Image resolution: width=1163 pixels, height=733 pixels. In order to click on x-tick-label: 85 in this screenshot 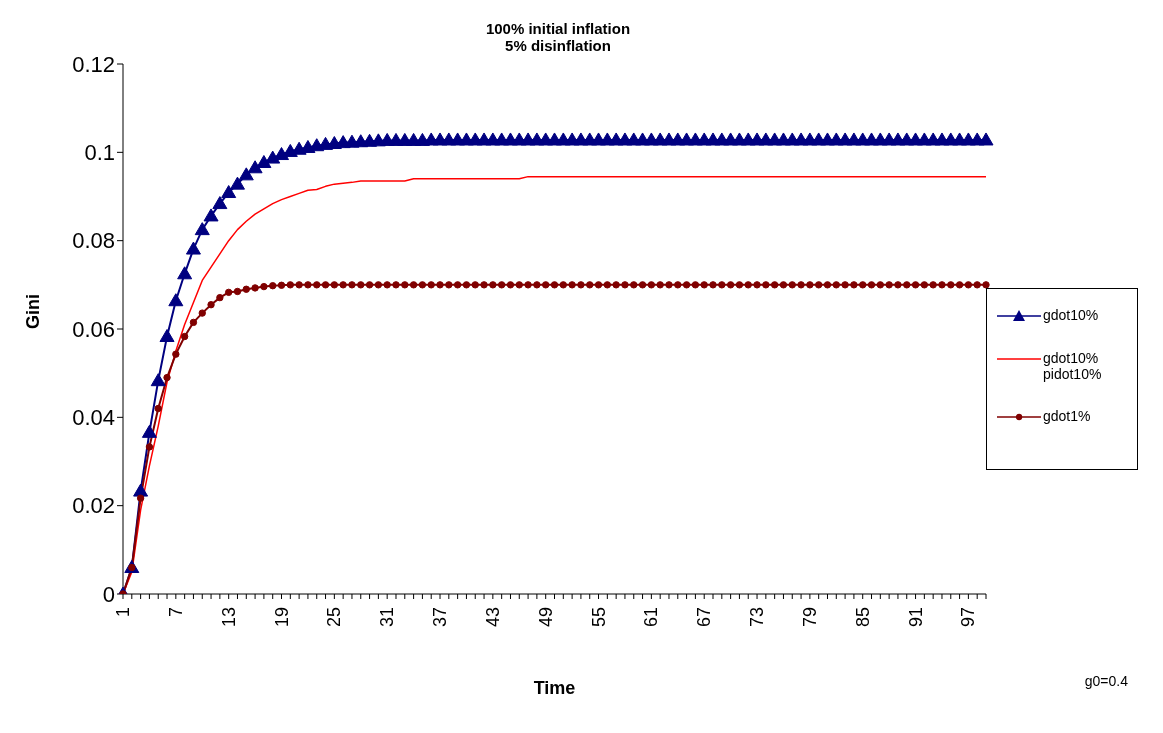, I will do `click(862, 617)`.